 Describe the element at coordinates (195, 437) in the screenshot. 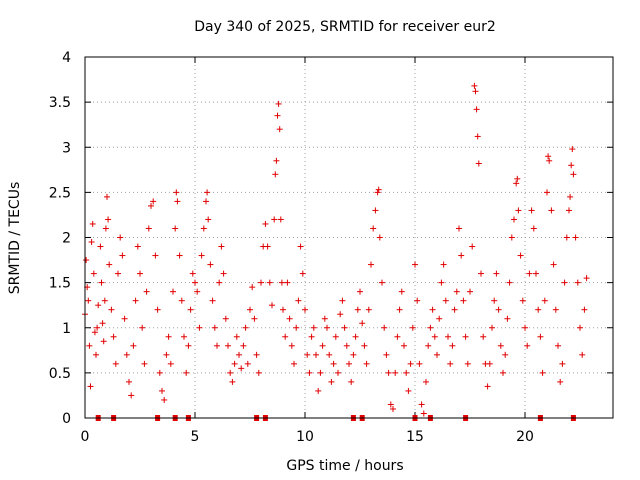

I see `x-tick-label: 5` at that location.